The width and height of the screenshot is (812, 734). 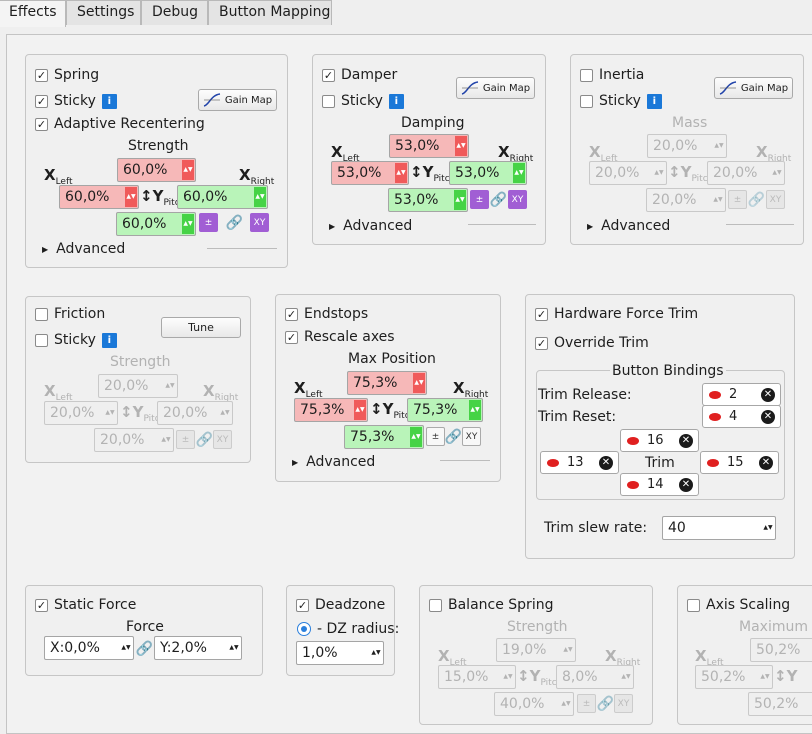 I want to click on spring-xy-button: XY, so click(x=259, y=222).